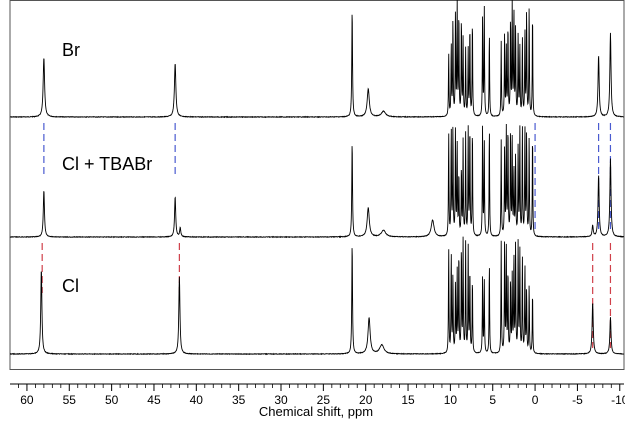 The width and height of the screenshot is (625, 421). What do you see at coordinates (239, 400) in the screenshot?
I see `x-tick-label: 35` at bounding box center [239, 400].